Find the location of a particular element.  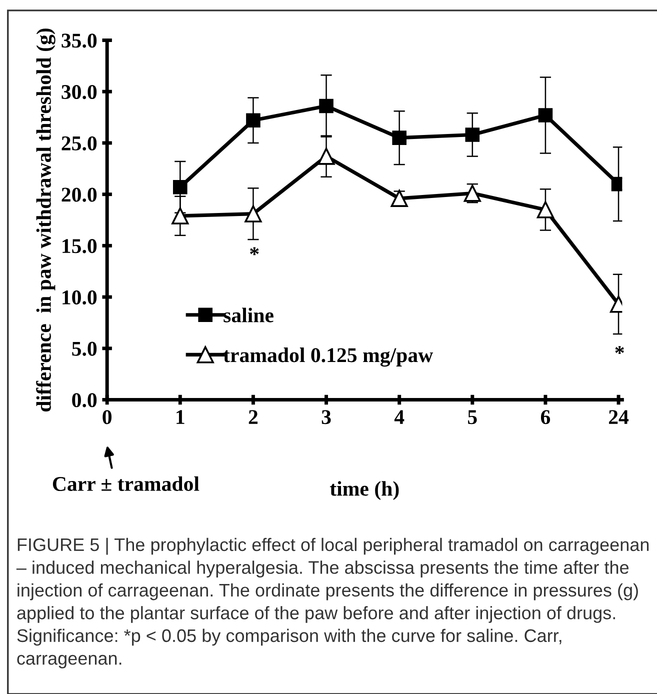

x-tick-label: 6 is located at coordinates (545, 417).